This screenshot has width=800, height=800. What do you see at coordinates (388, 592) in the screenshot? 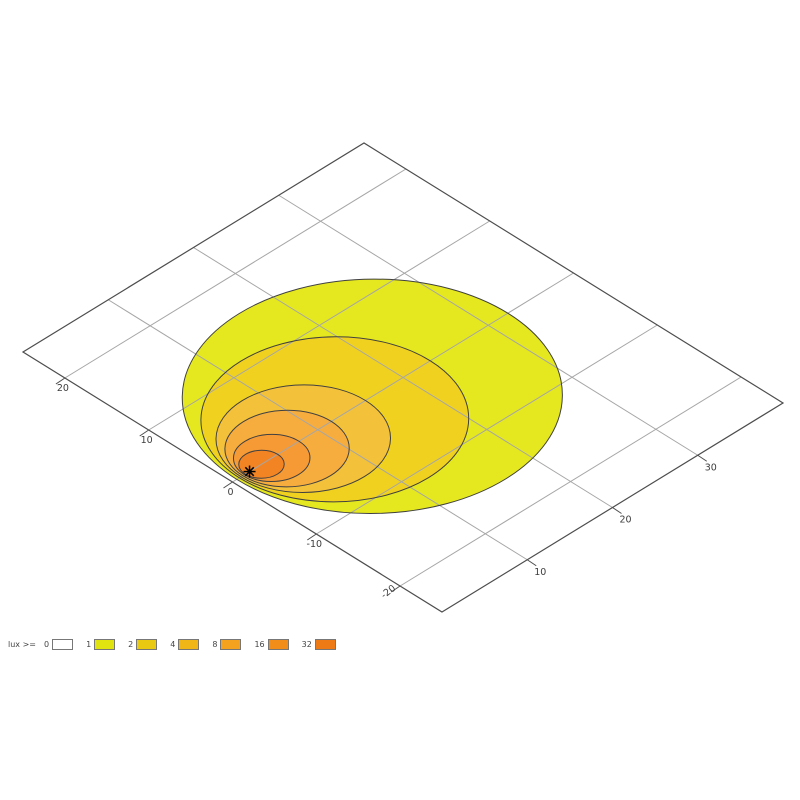
I see `tick-label--20: -20` at bounding box center [388, 592].